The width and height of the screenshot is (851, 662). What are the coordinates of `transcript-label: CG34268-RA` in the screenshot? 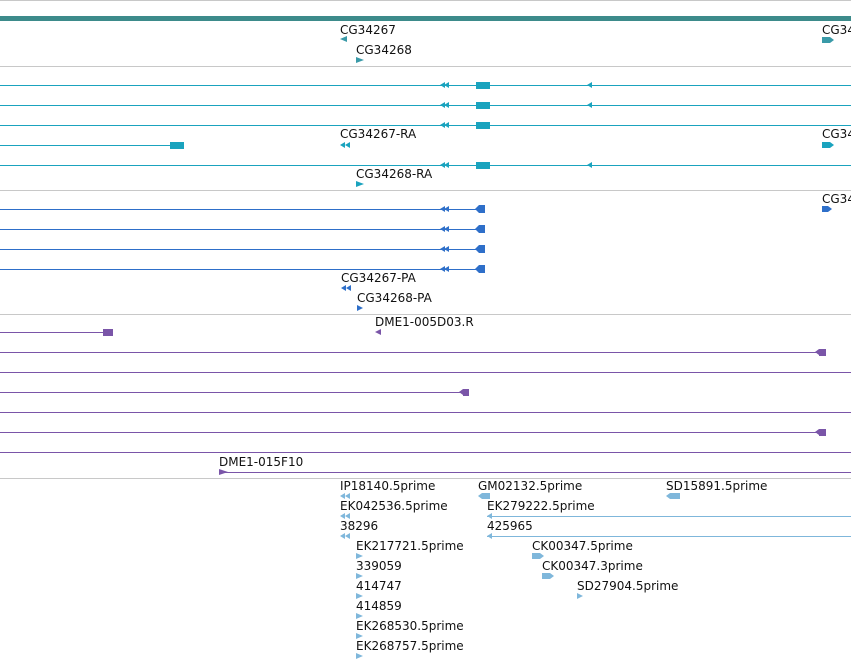 It's located at (394, 174).